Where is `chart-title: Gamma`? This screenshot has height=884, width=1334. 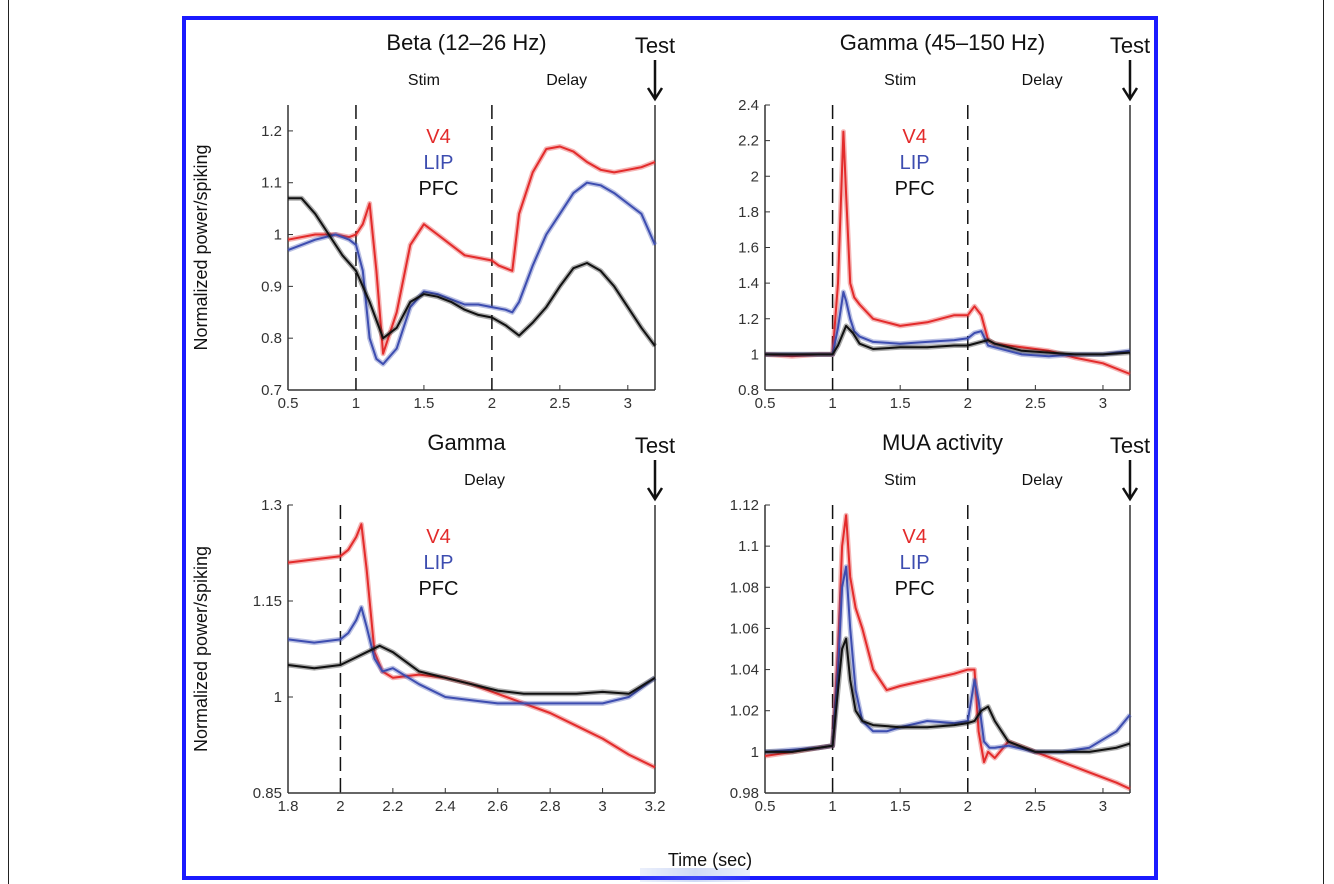 chart-title: Gamma is located at coordinates (466, 442).